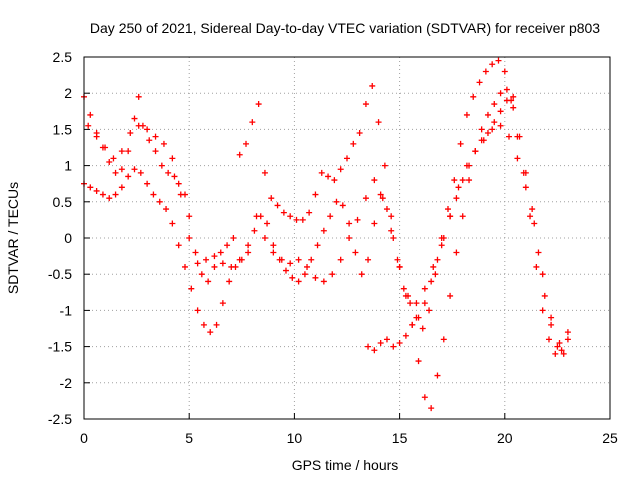 Image resolution: width=640 pixels, height=480 pixels. Describe the element at coordinates (84, 438) in the screenshot. I see `x-tick-label: 0` at that location.